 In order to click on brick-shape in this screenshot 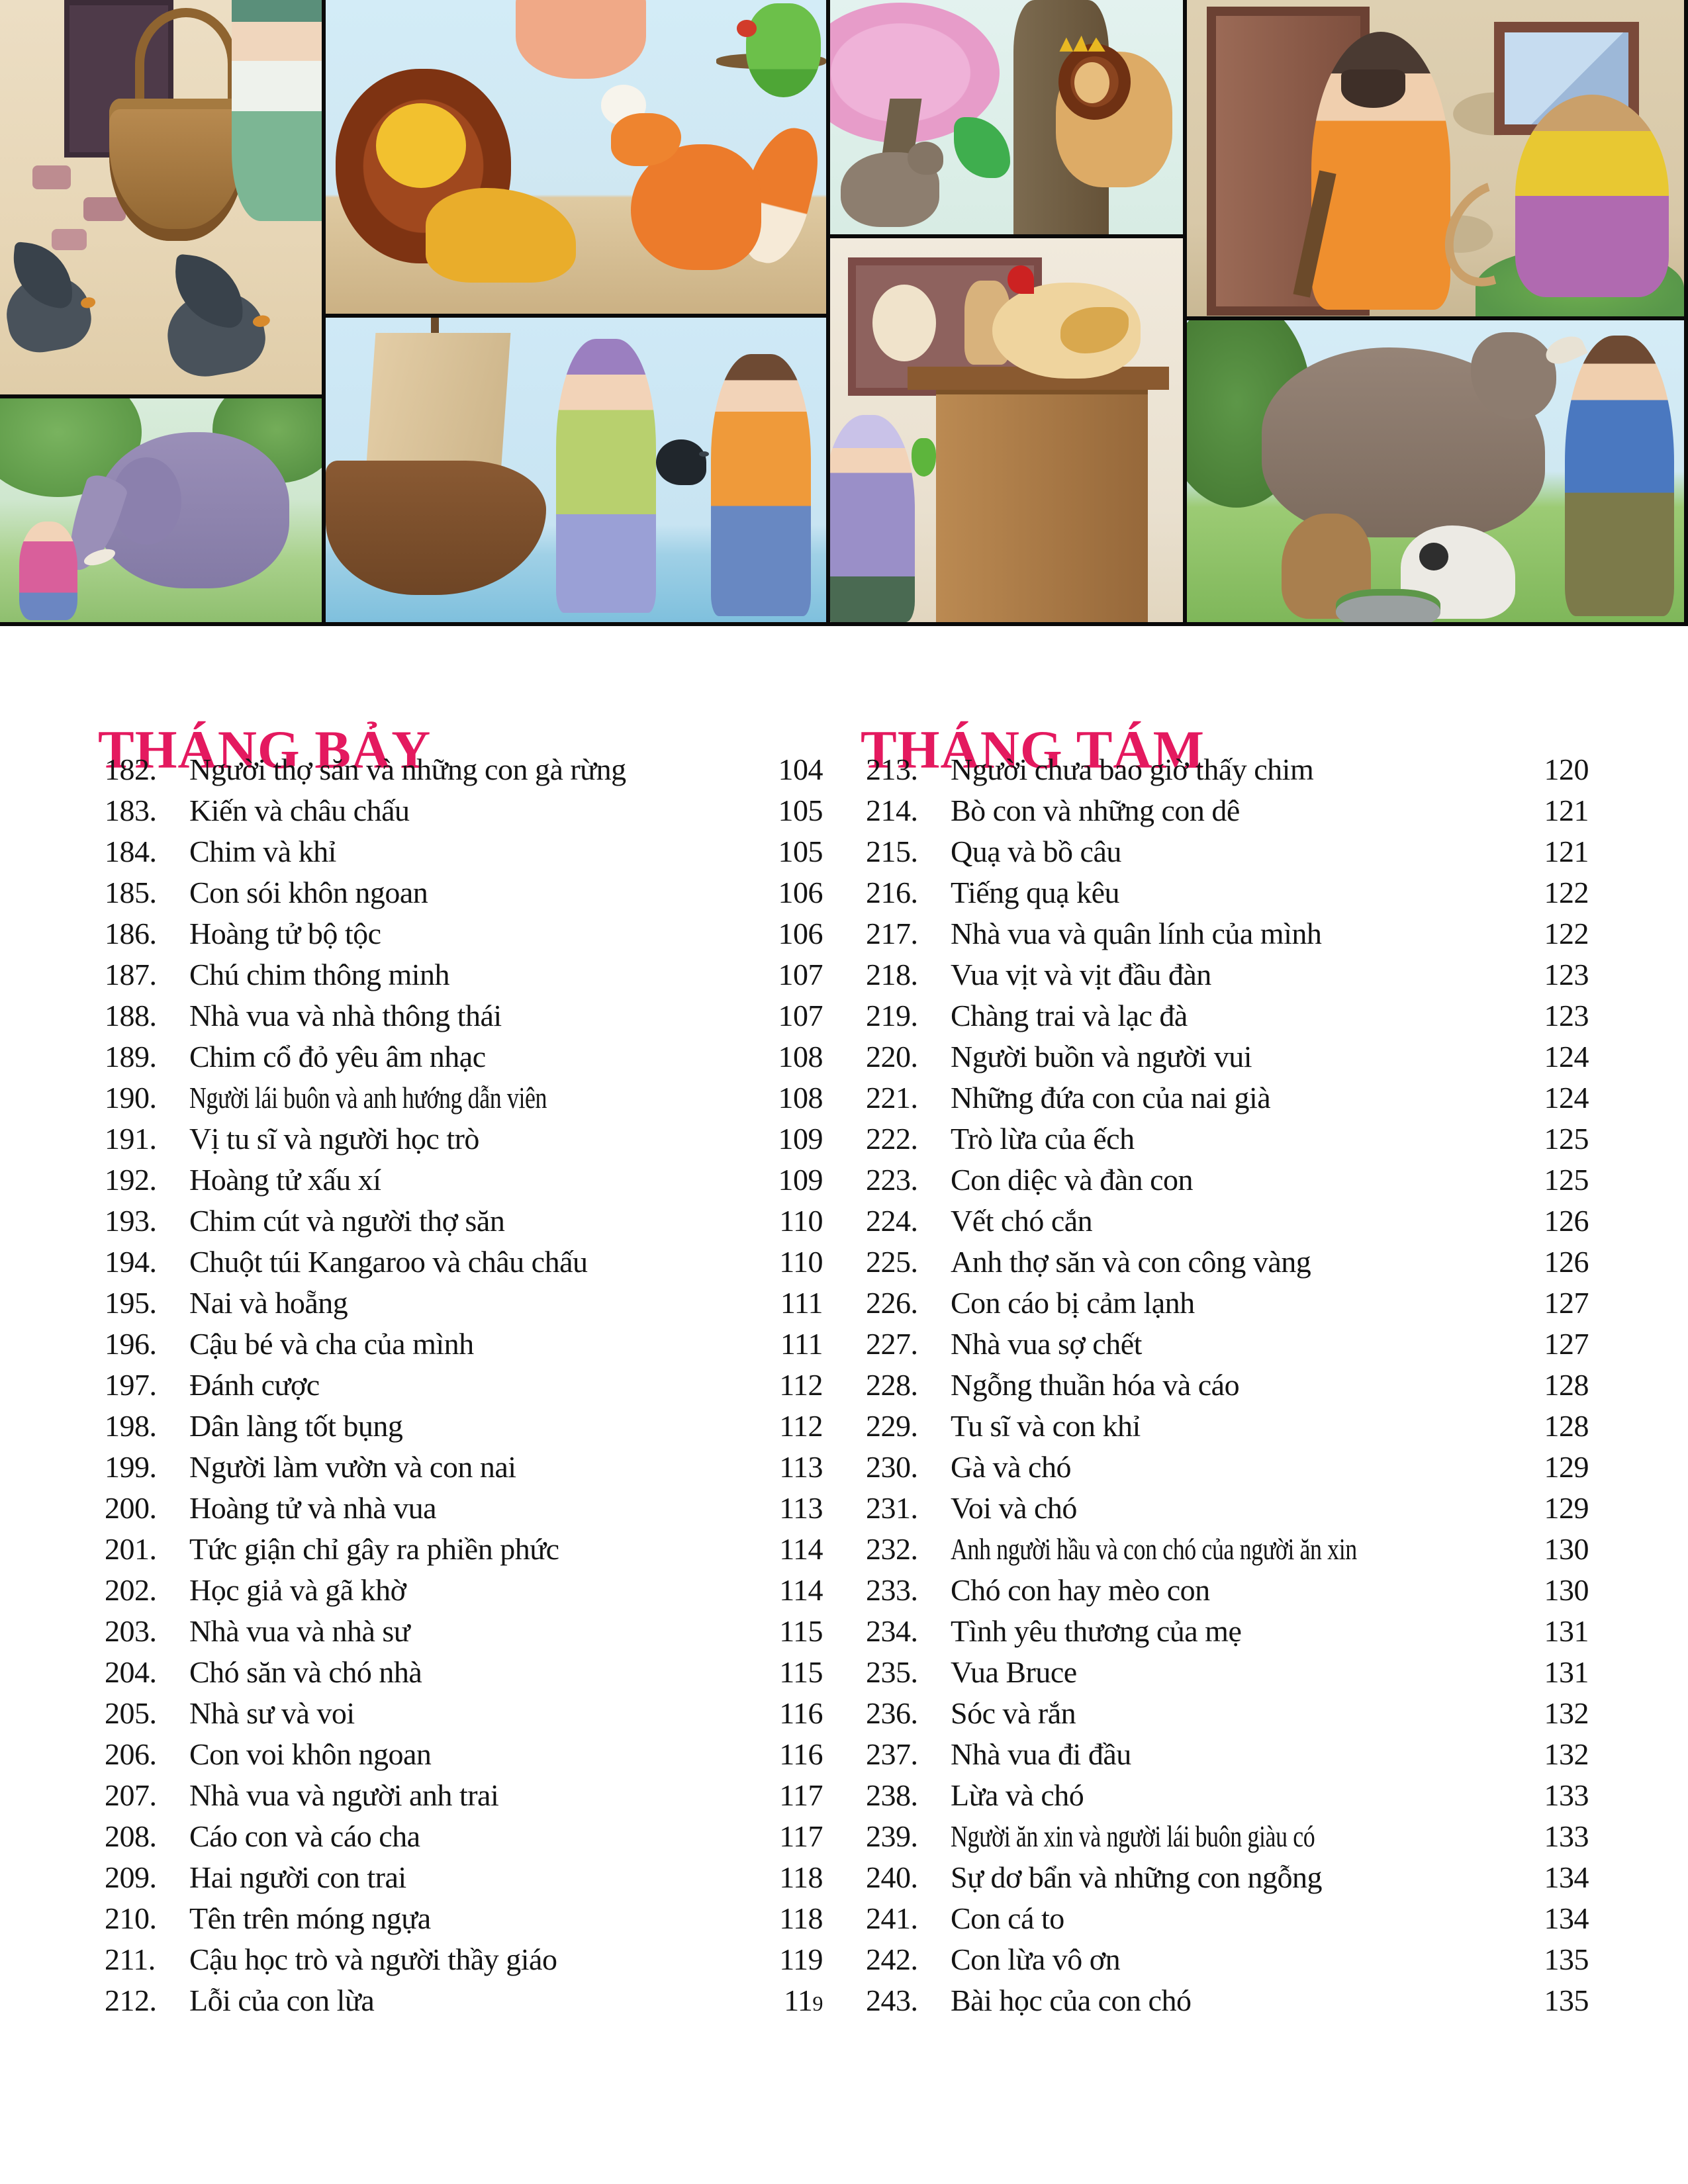, I will do `click(69, 240)`.